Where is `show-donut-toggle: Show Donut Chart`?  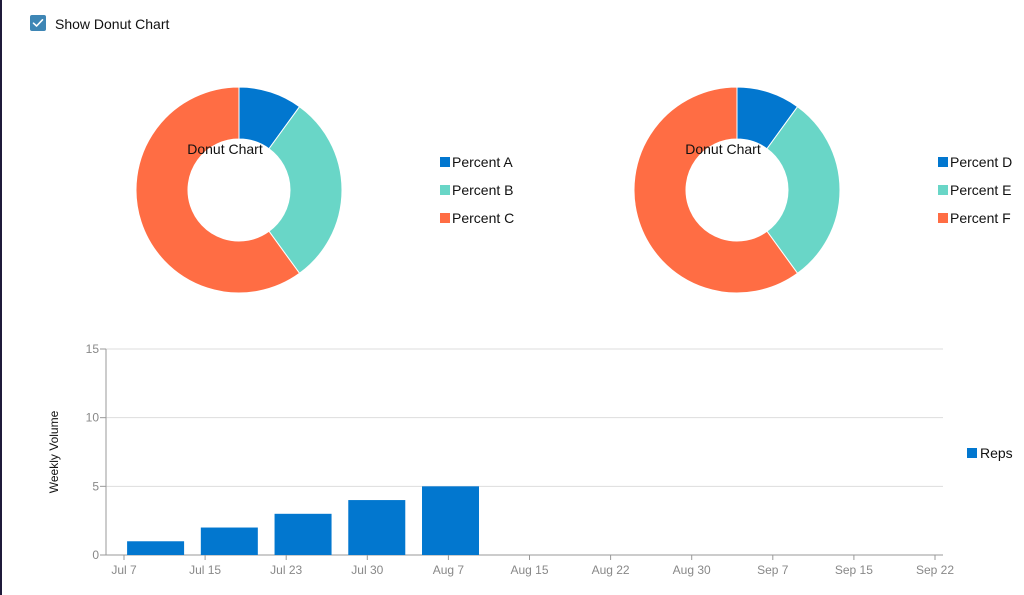 show-donut-toggle: Show Donut Chart is located at coordinates (100, 23).